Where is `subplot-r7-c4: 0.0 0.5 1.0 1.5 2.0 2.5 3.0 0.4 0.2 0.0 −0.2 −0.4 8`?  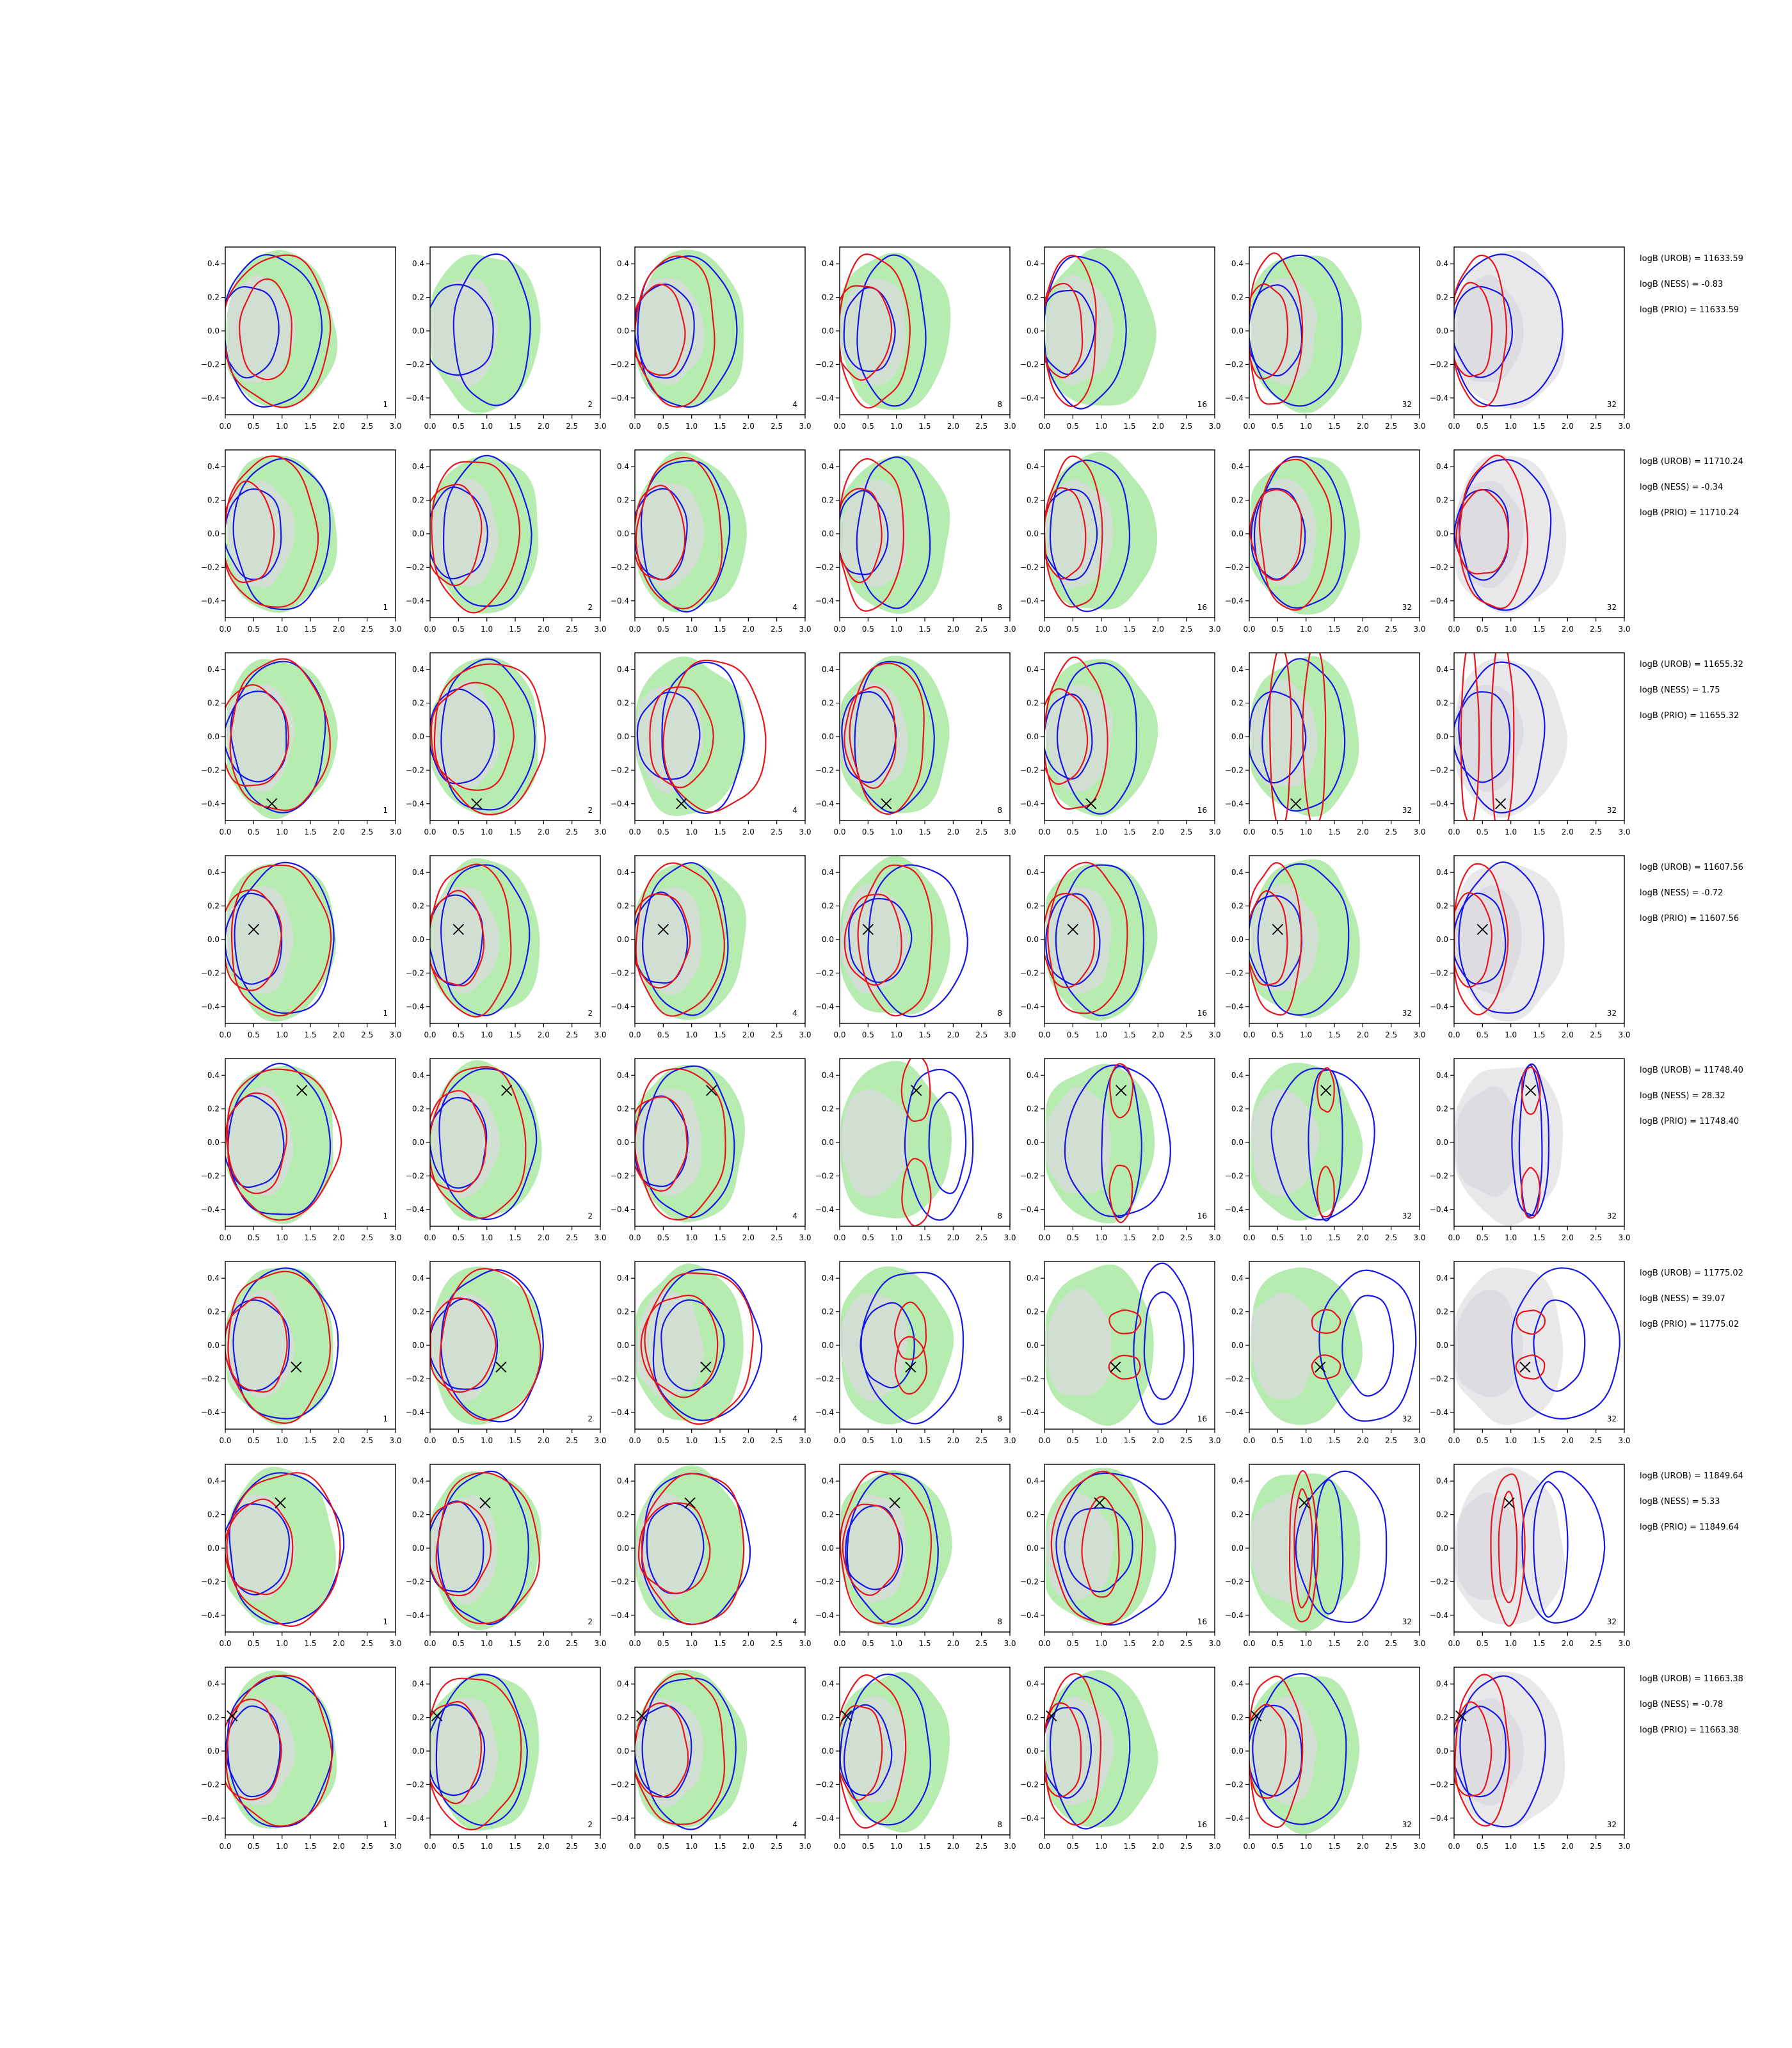 subplot-r7-c4: 0.0 0.5 1.0 1.5 2.0 2.5 3.0 0.4 0.2 0.0 −0.2 −0.4 8 is located at coordinates (915, 1556).